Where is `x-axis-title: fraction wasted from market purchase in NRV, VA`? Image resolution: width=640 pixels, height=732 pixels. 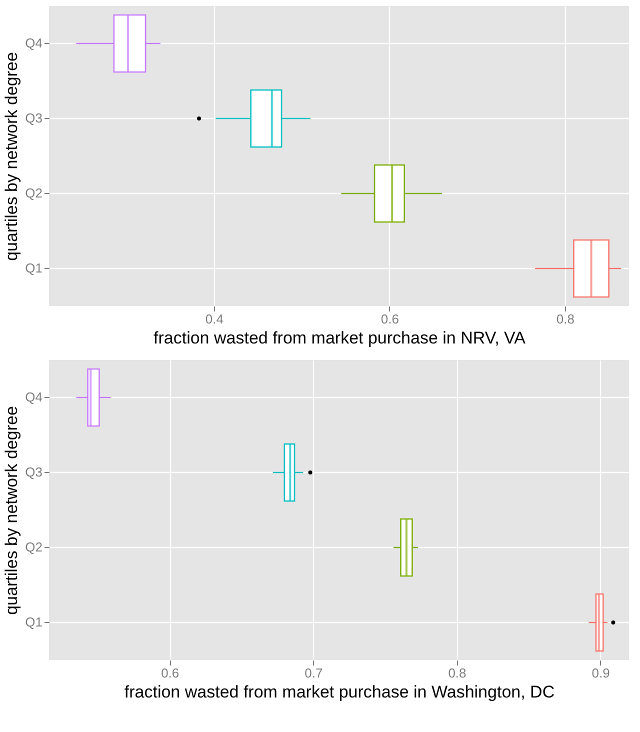
x-axis-title: fraction wasted from market purchase in NRV, VA is located at coordinates (340, 338).